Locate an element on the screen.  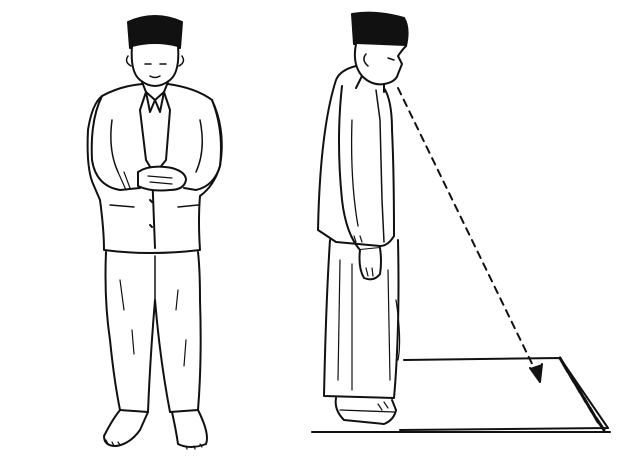
side-jacket is located at coordinates (356, 156).